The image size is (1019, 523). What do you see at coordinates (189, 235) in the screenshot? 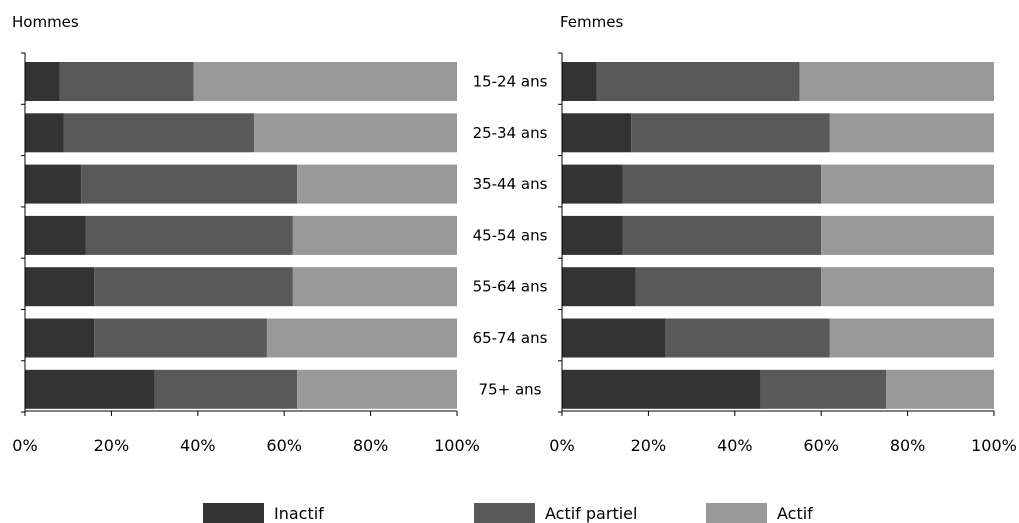
I see `bar-left-3-actif-partiel` at bounding box center [189, 235].